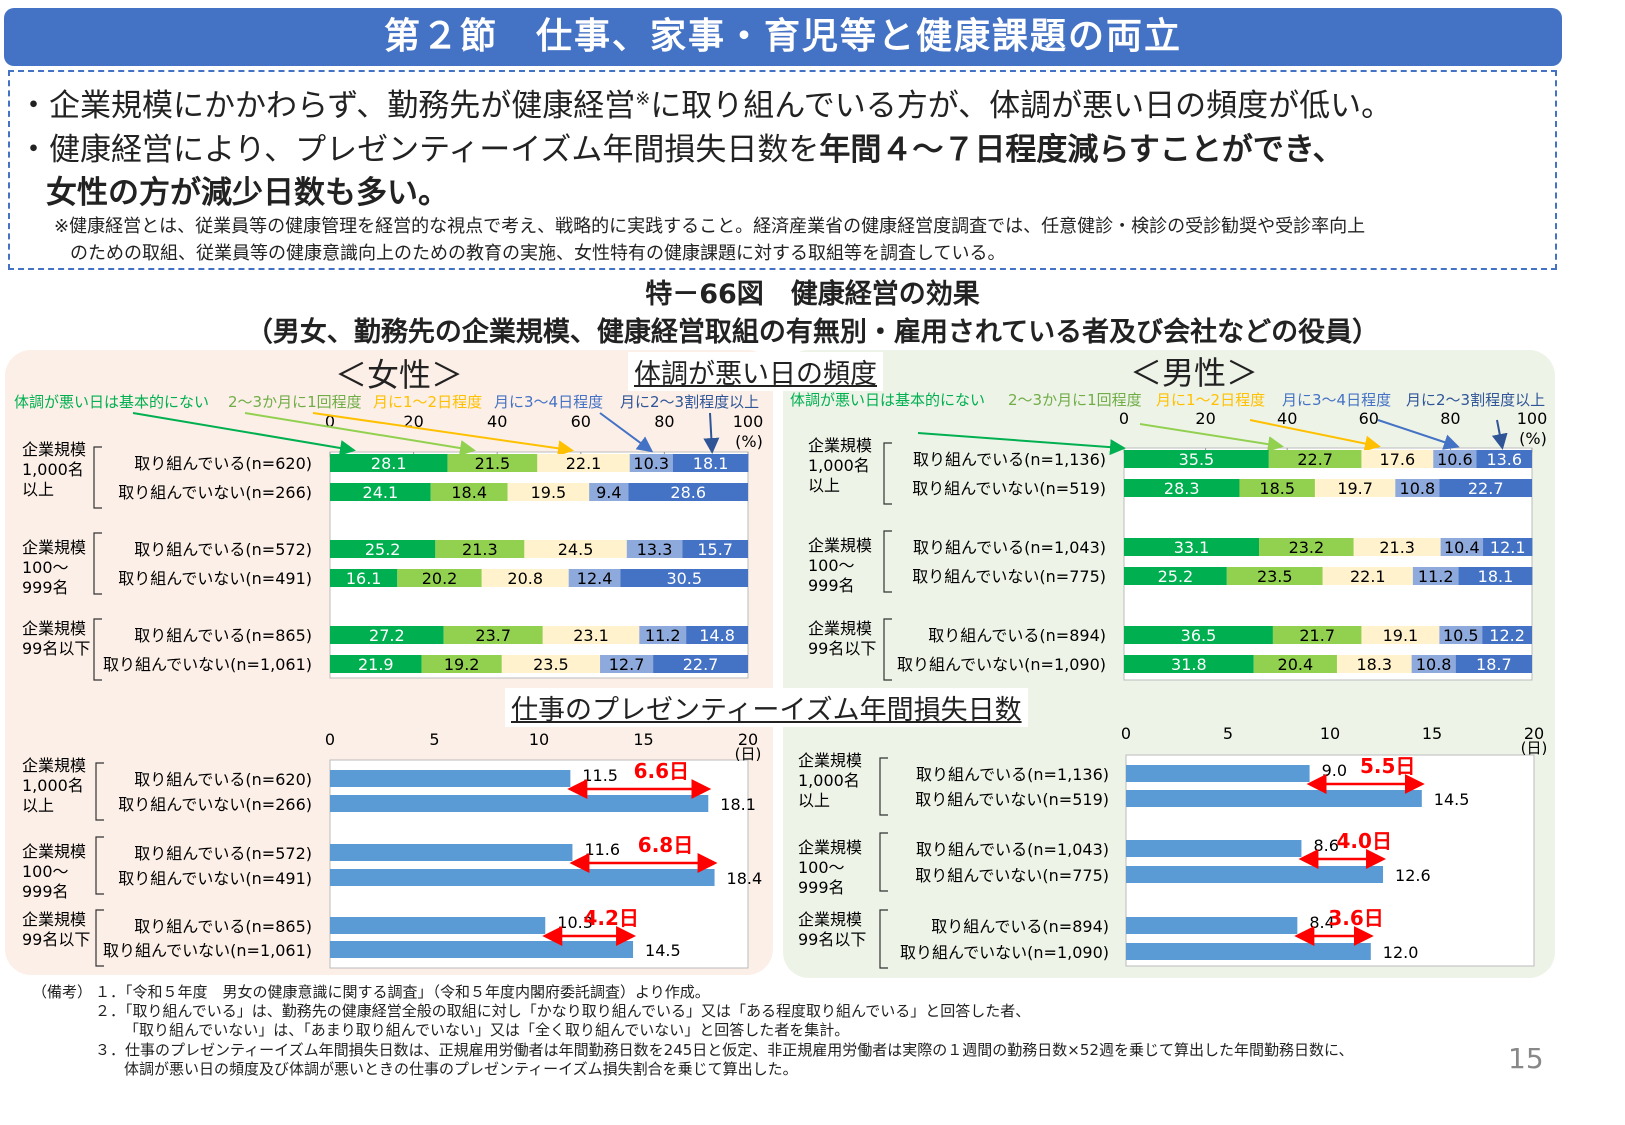 The height and width of the screenshot is (1125, 1625). I want to click on data-label: 18.3, so click(1374, 664).